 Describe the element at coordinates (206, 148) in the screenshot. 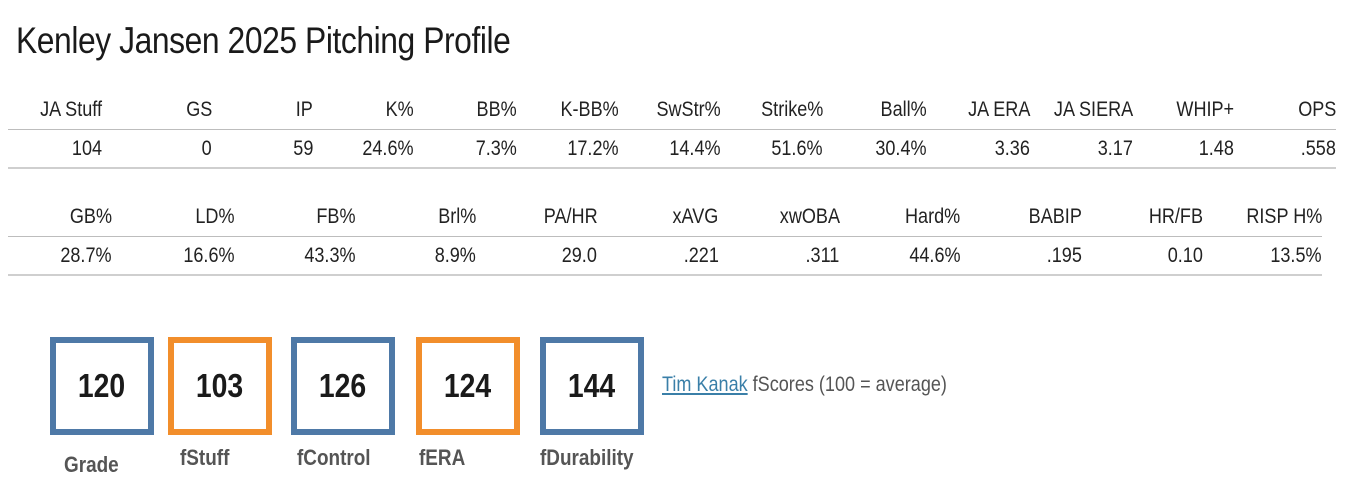

I see `cell-value: 0` at that location.